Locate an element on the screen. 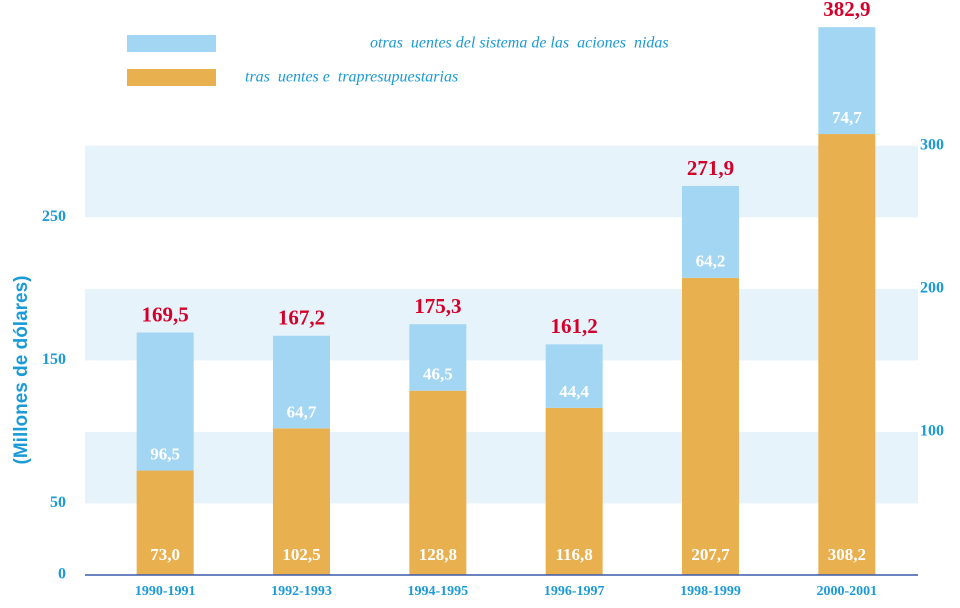 This screenshot has width=960, height=608. total-label: 175,3 is located at coordinates (437, 306).